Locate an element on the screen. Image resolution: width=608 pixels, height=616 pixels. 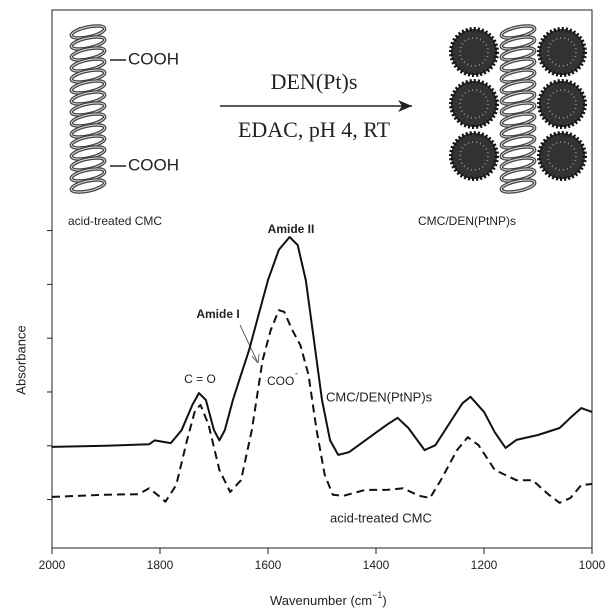
x-axis-label-sup: −1 is located at coordinates (377, 595).